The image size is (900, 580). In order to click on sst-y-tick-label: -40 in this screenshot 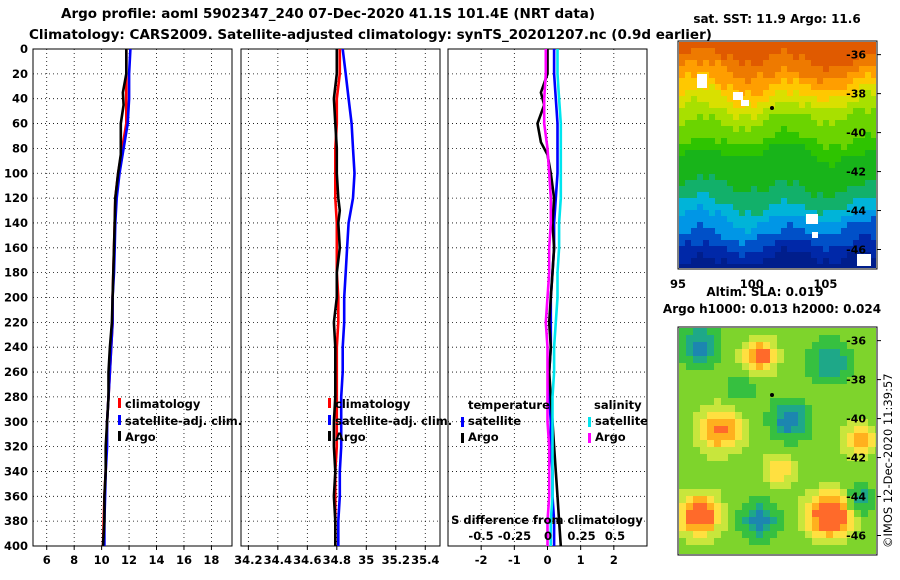, I will do `click(856, 133)`.